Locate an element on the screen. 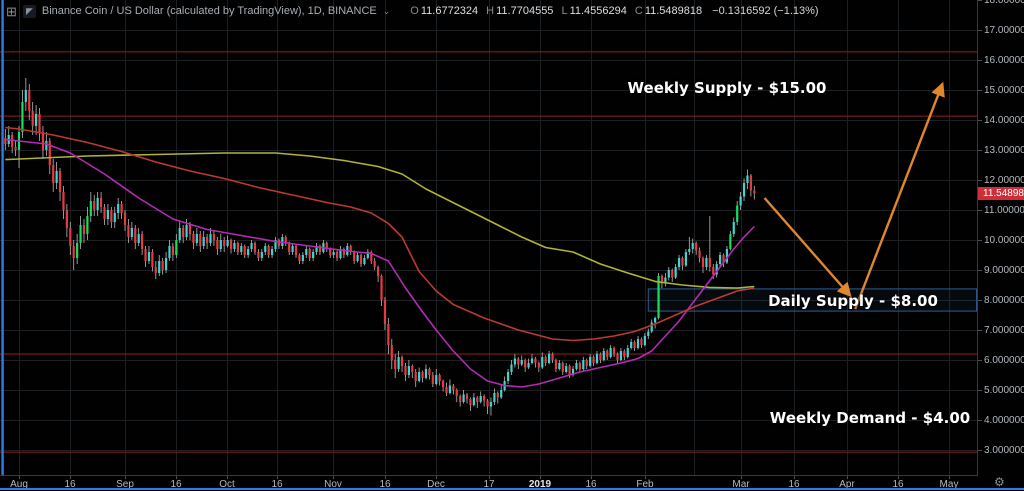  time-axis-label: Mar is located at coordinates (741, 484).